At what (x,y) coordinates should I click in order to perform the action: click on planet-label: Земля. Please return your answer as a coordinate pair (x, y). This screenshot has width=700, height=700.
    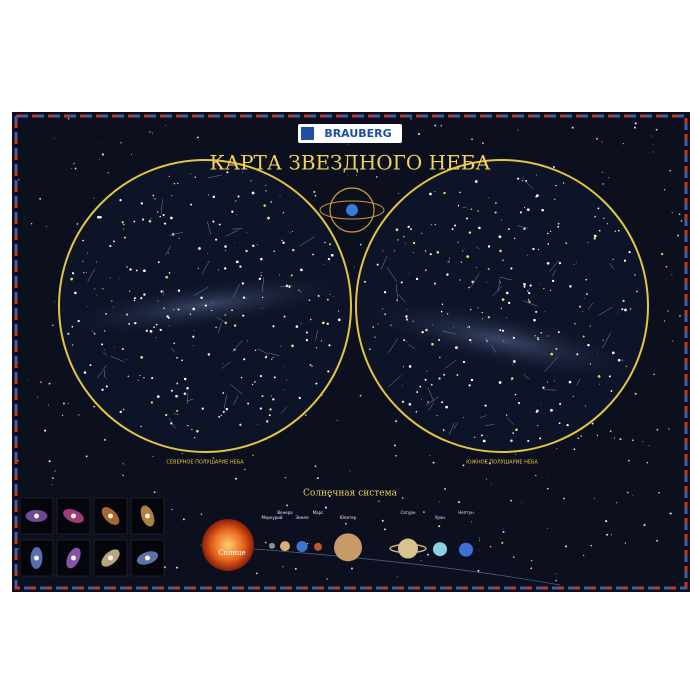
    Looking at the image, I should click on (302, 517).